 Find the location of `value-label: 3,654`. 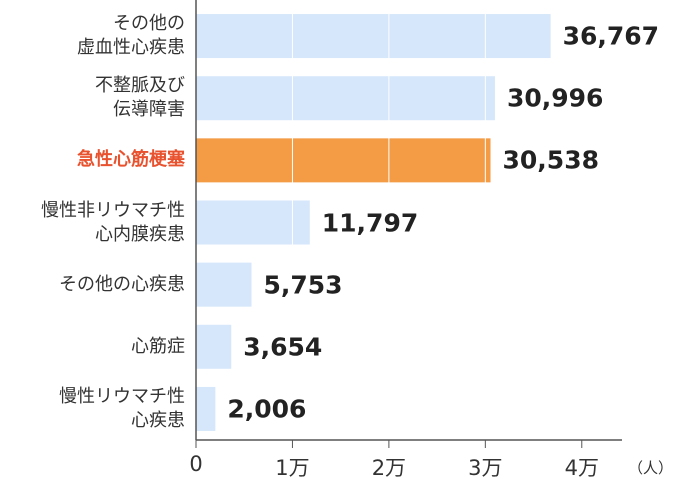

value-label: 3,654 is located at coordinates (283, 347).